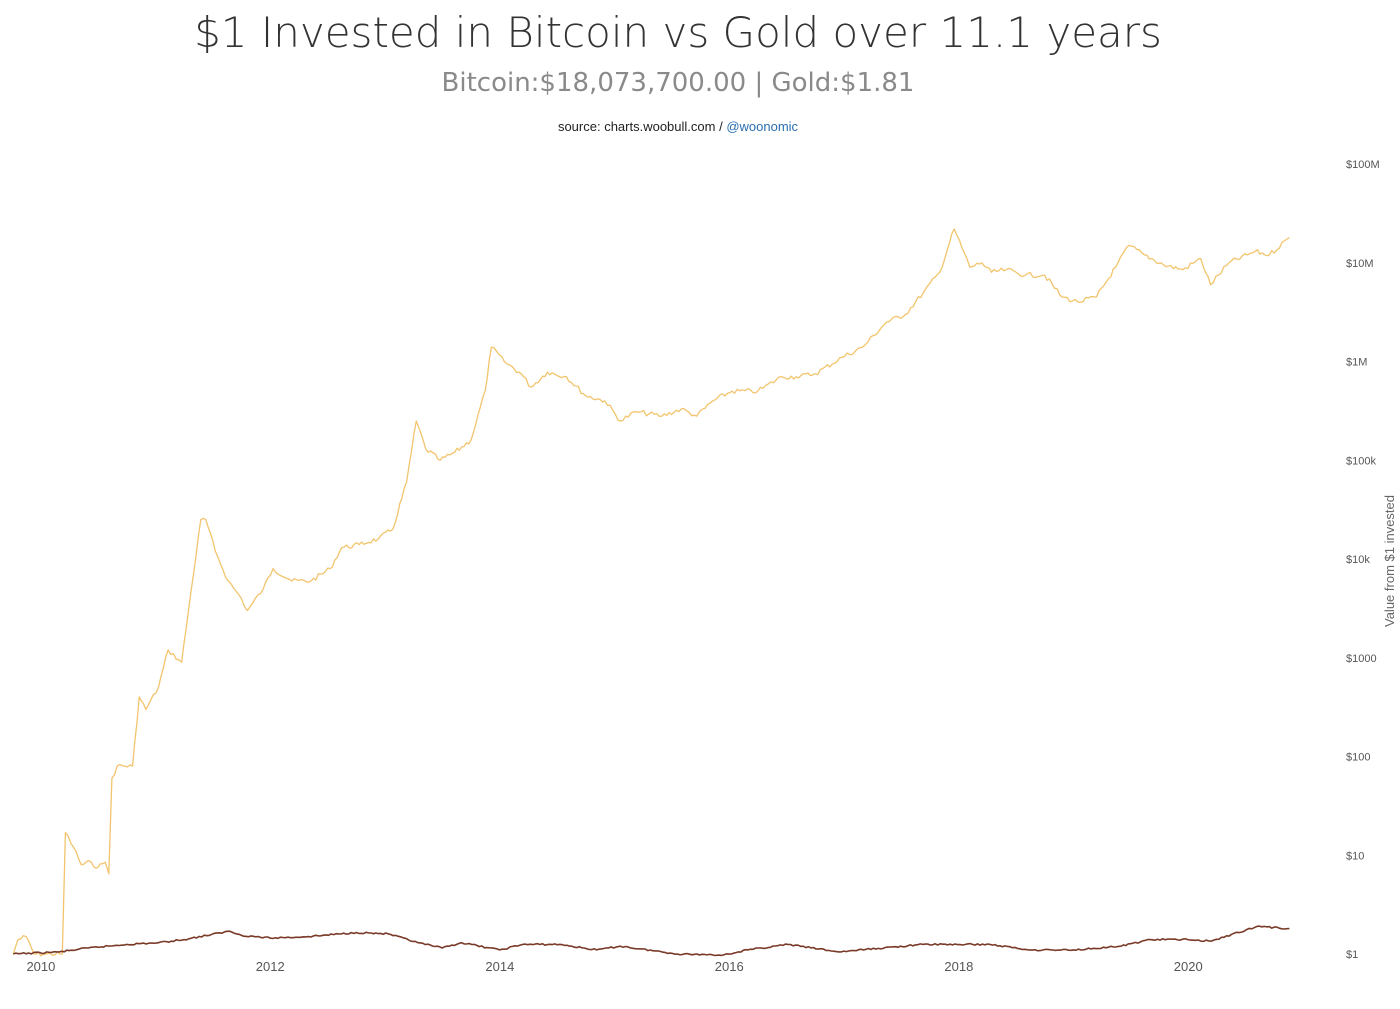  I want to click on y-tick-label: $1M, so click(1356, 363).